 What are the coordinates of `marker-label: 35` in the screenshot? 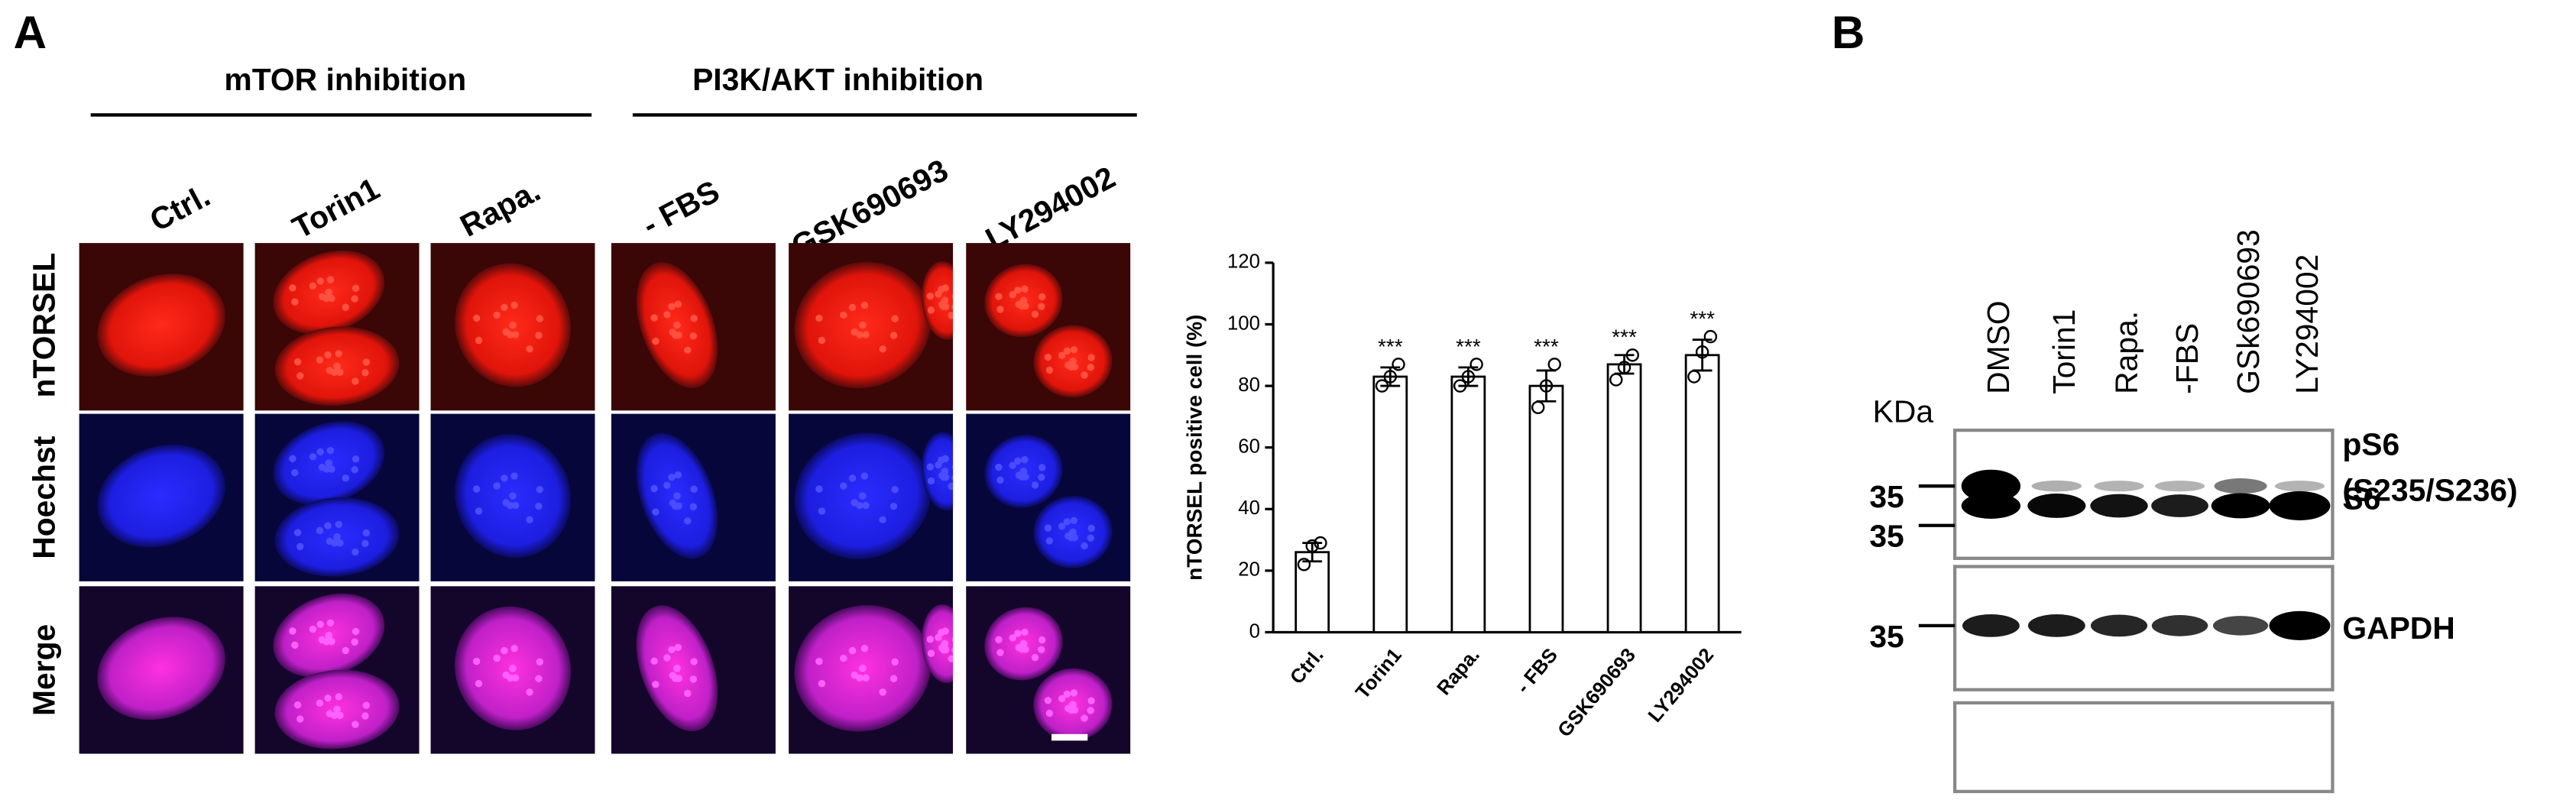 It's located at (1886, 536).